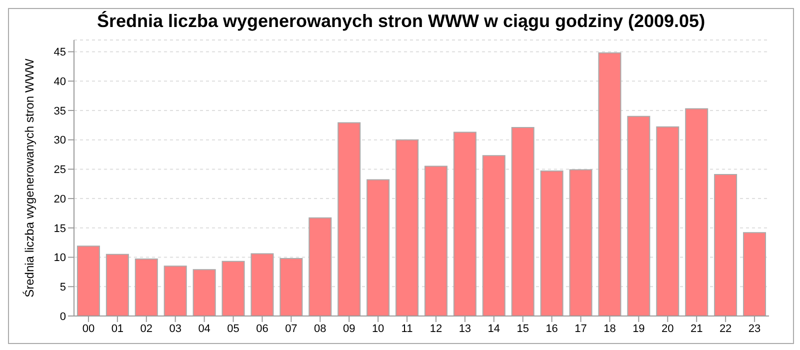 This screenshot has height=350, width=800. What do you see at coordinates (407, 328) in the screenshot?
I see `x-tick-label: 11` at bounding box center [407, 328].